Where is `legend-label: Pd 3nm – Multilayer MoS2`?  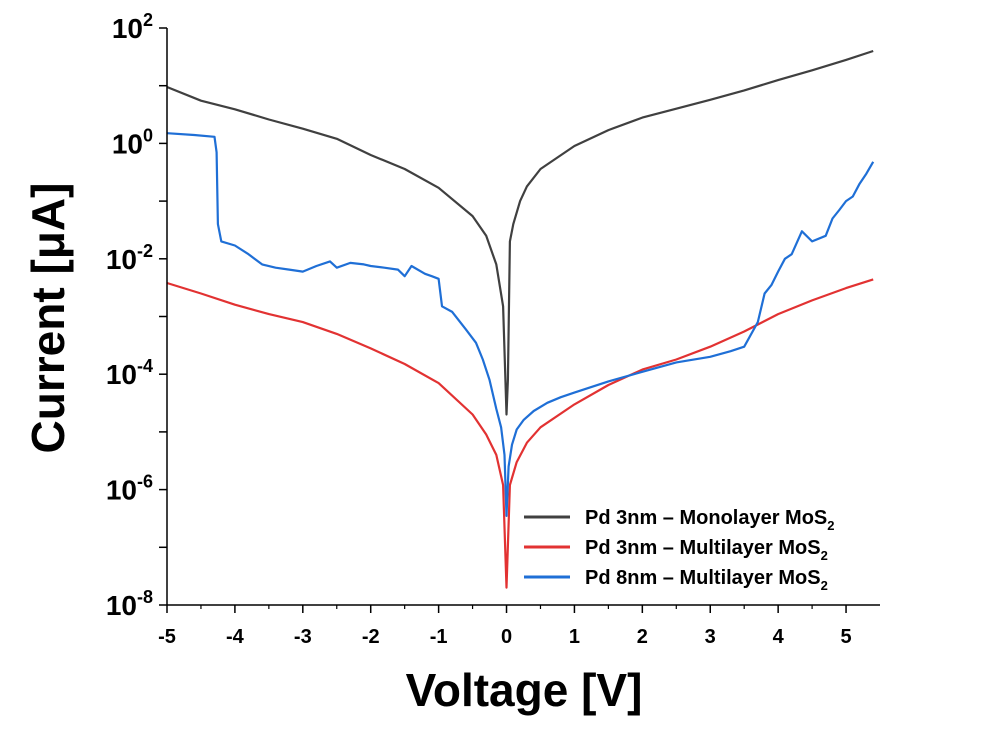
legend-label: Pd 3nm – Multilayer MoS2 is located at coordinates (706, 550).